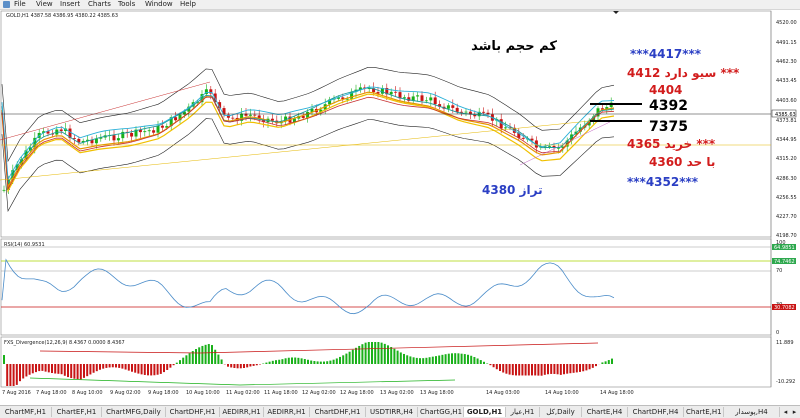 This screenshot has height=418, width=800. I want to click on tab-ayar-h1: عیار,H1, so click(523, 412).